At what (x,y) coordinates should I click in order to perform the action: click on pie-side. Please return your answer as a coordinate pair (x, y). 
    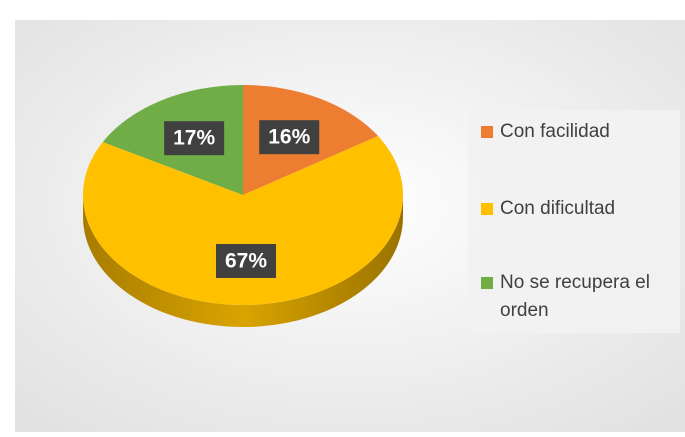
    Looking at the image, I should click on (243, 261).